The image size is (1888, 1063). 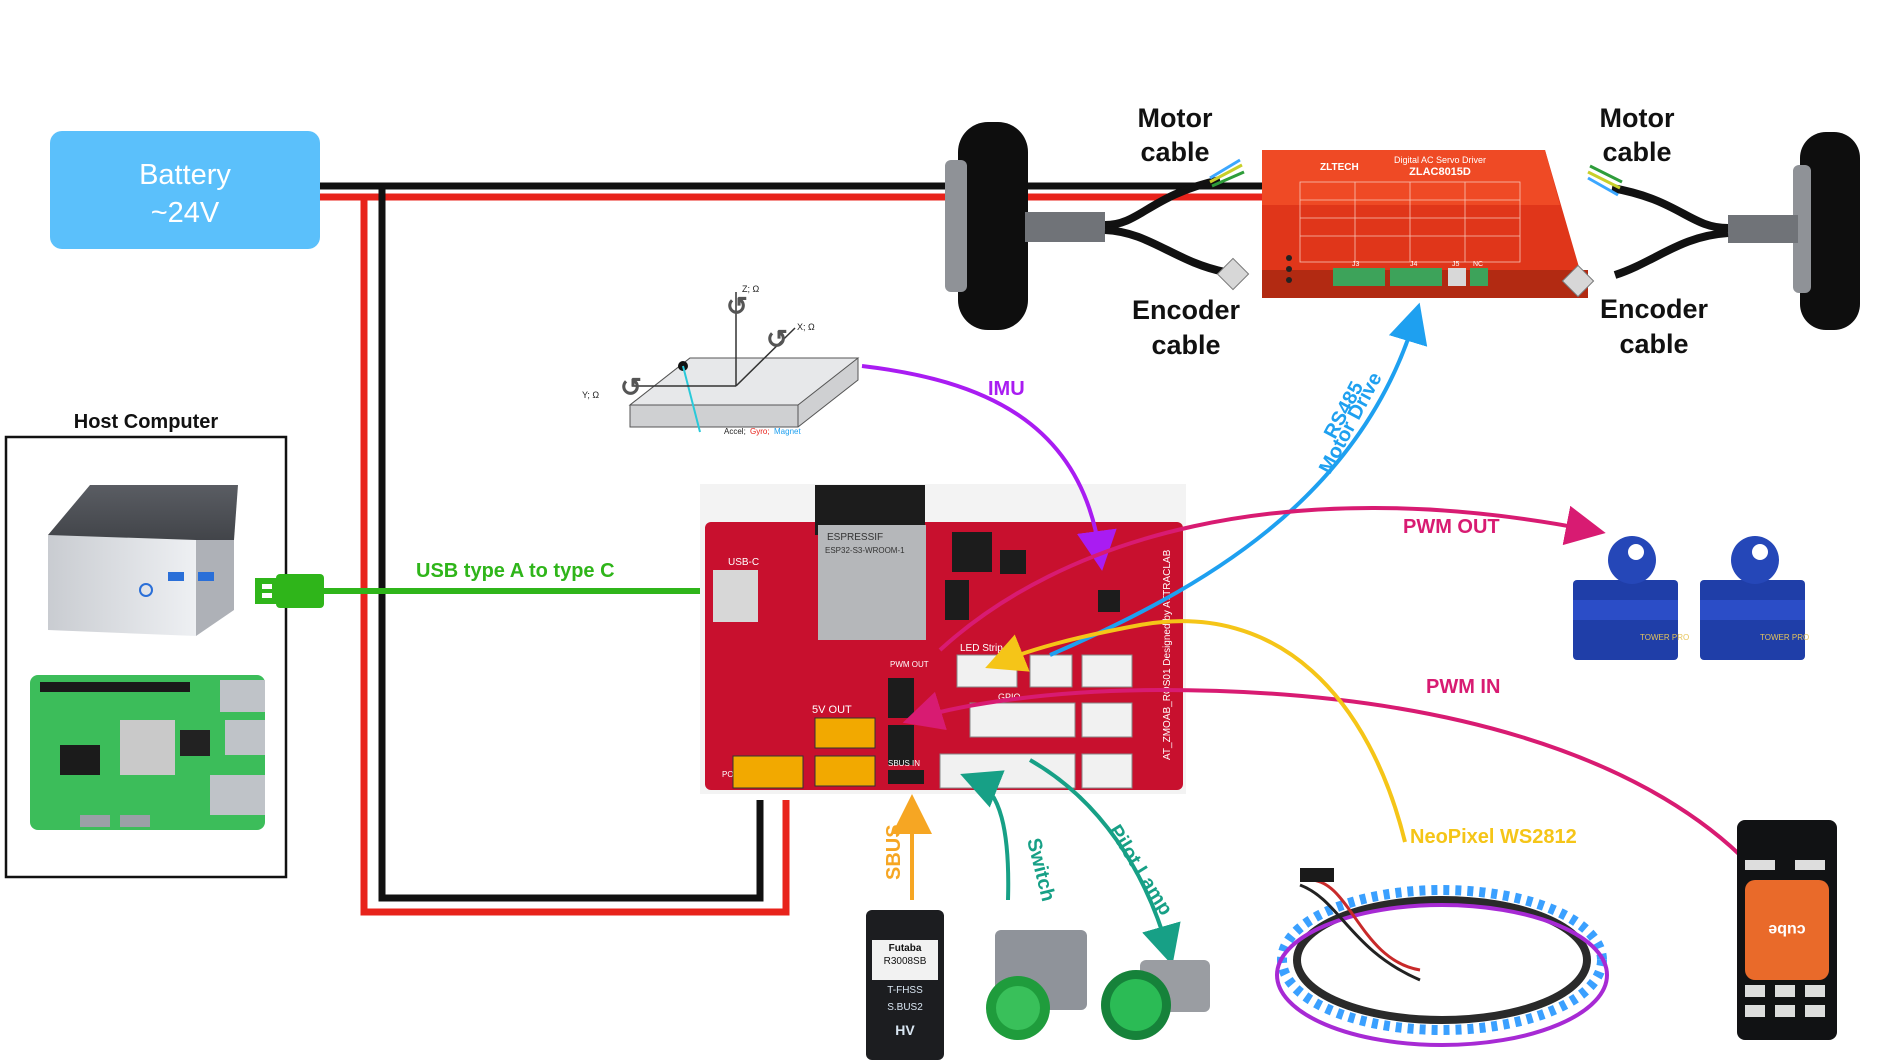 I want to click on driver-subtitle: Digital AC Servo Driver, so click(x=1440, y=160).